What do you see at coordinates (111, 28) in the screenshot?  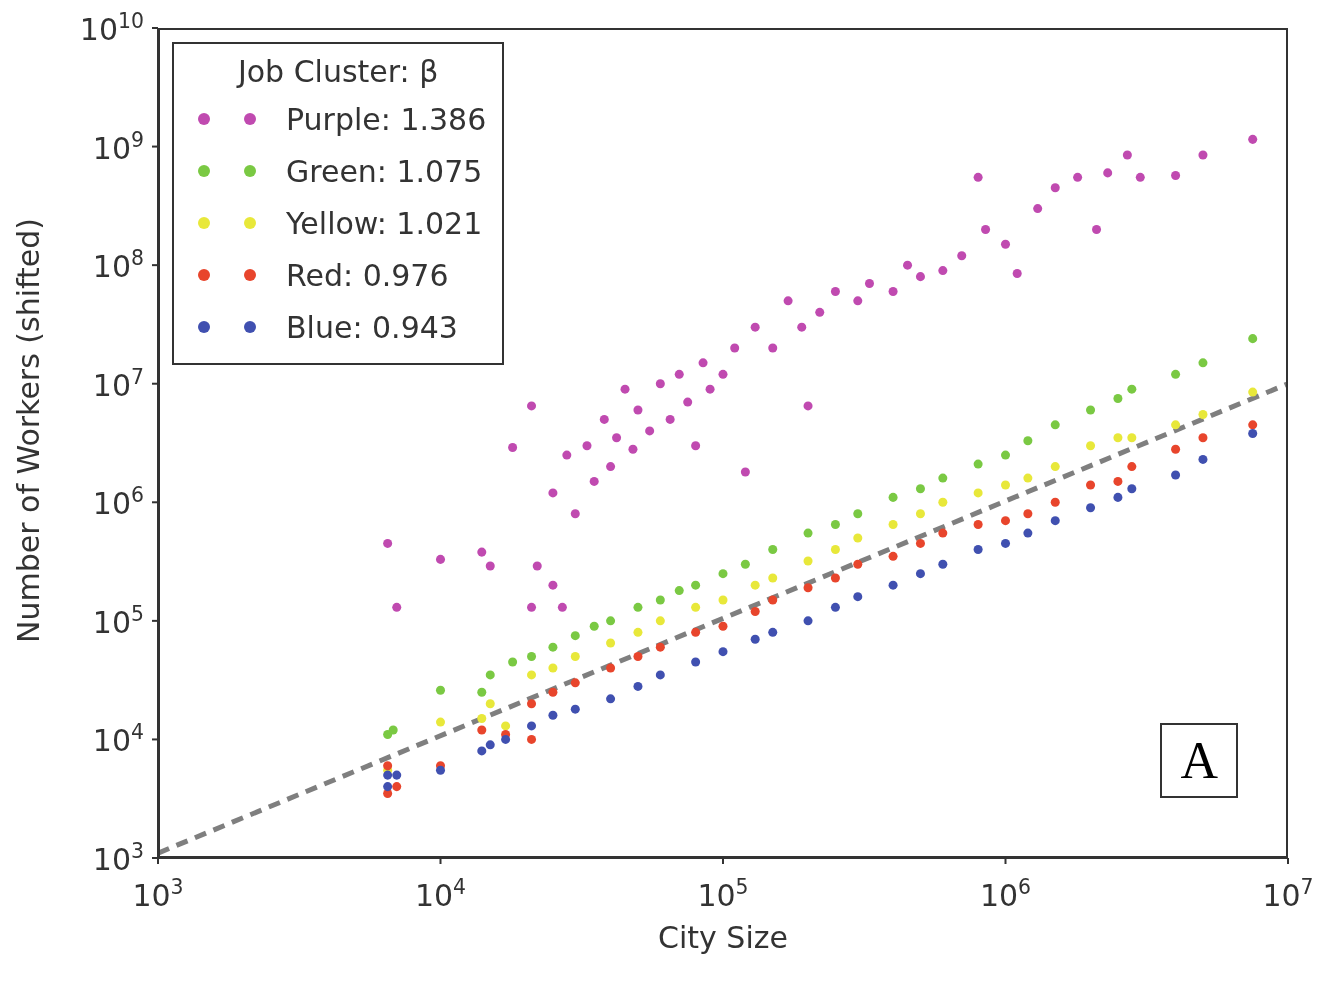 I see `y-tick-label: 10$^{10}$` at bounding box center [111, 28].